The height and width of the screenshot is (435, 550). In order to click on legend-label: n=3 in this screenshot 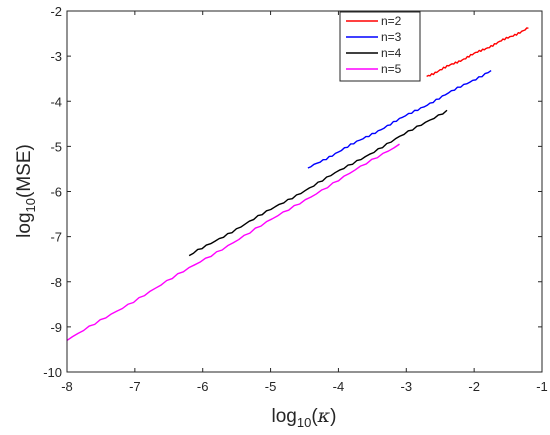, I will do `click(391, 37)`.